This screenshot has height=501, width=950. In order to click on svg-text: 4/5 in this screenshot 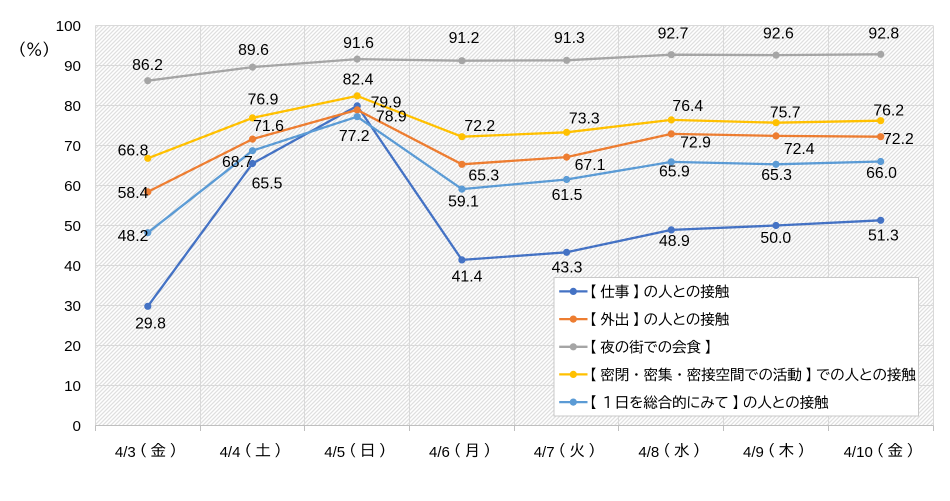, I will do `click(334, 452)`.